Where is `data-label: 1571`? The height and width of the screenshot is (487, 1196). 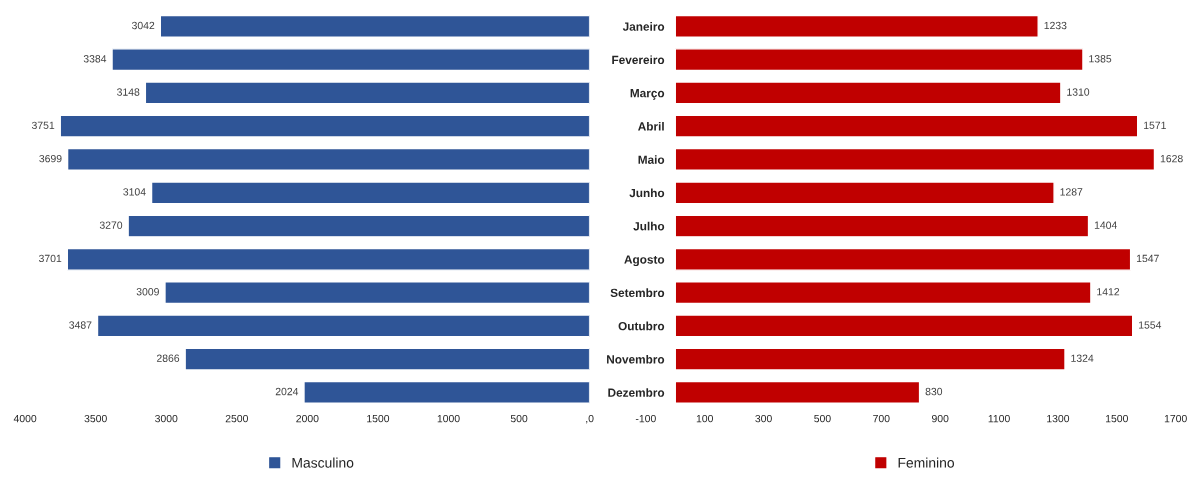
data-label: 1571 is located at coordinates (1155, 125).